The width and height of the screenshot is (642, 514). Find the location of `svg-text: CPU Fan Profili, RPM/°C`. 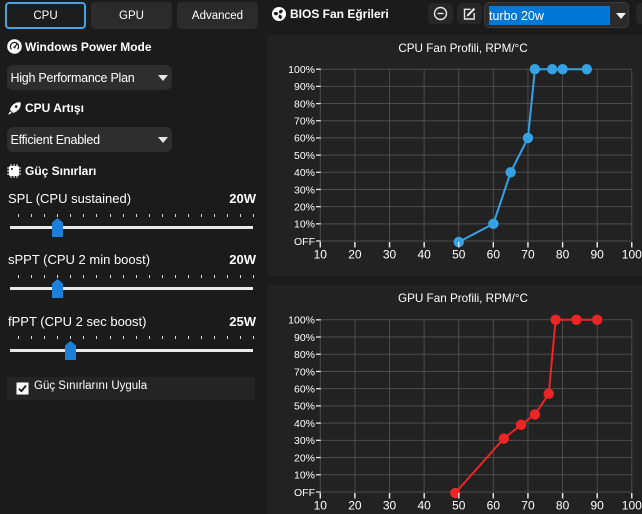

svg-text: CPU Fan Profili, RPM/°C is located at coordinates (462, 48).